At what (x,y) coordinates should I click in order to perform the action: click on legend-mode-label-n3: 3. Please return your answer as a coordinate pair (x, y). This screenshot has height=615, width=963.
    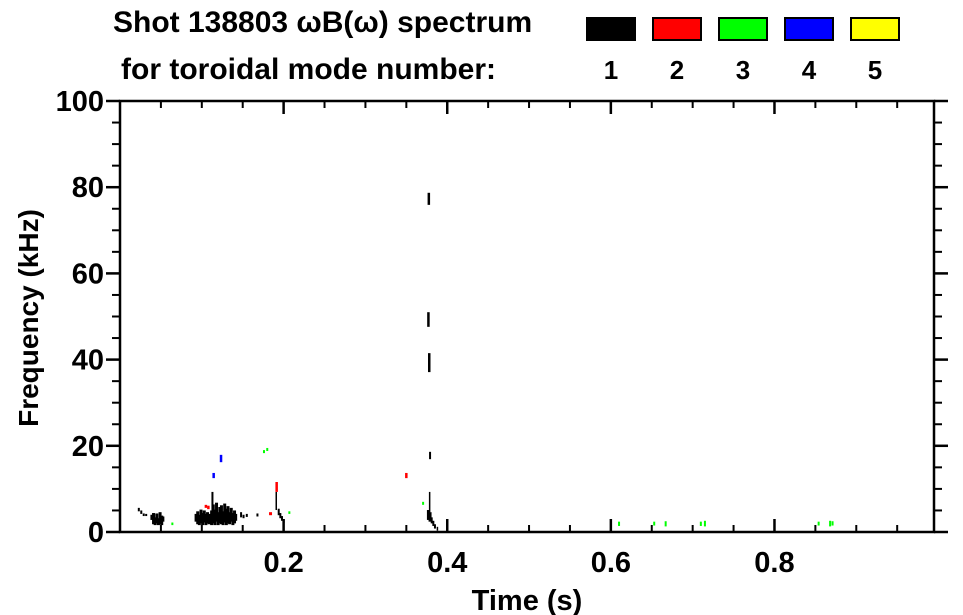
    Looking at the image, I should click on (743, 70).